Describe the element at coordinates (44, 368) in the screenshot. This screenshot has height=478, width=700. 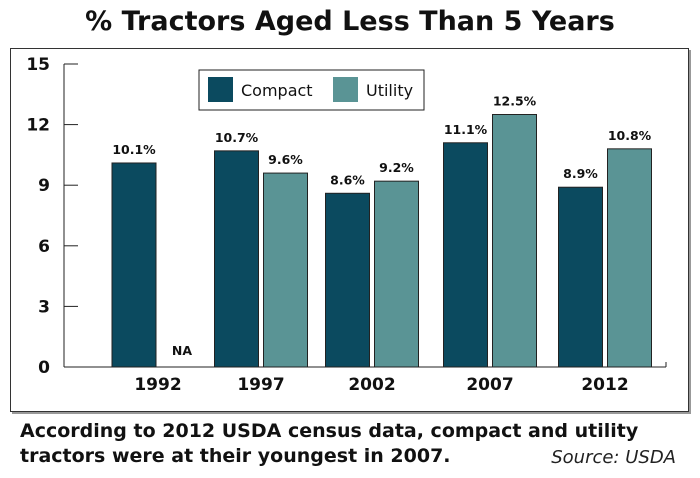
I see `y-tick-label: 0` at that location.